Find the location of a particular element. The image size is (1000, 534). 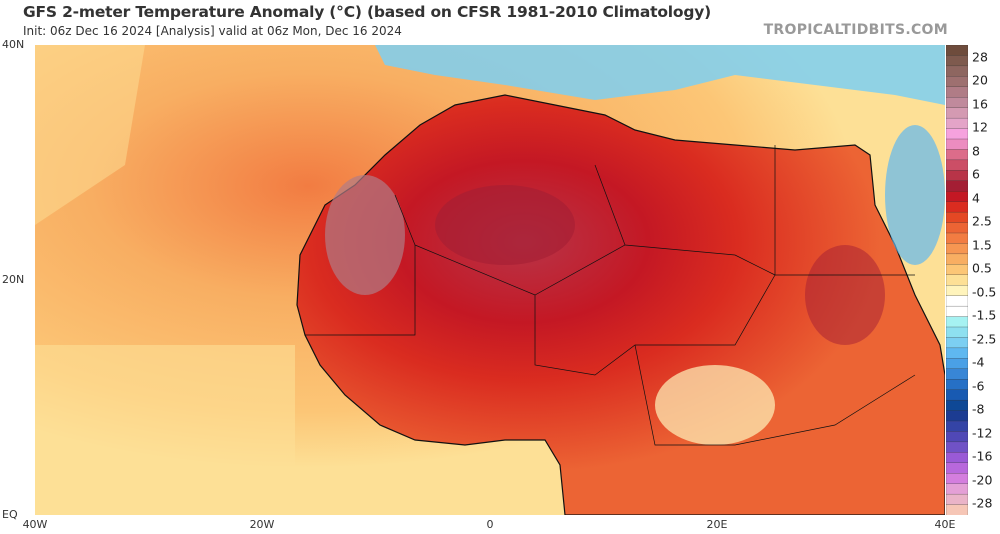

lon-label-40w: 40W is located at coordinates (35, 524).